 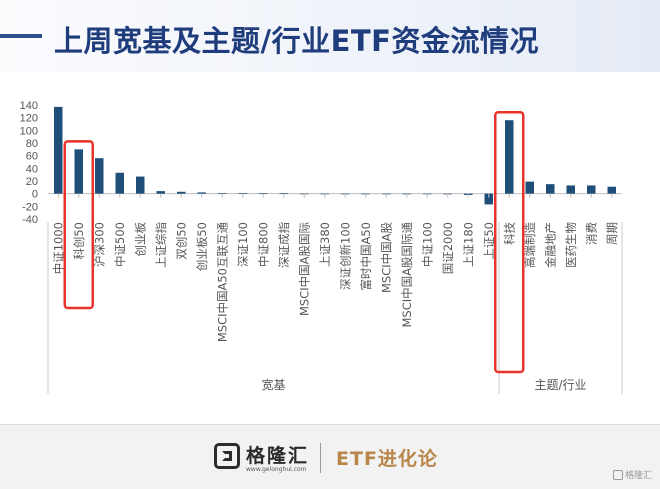 What do you see at coordinates (387, 459) in the screenshot?
I see `footer-brand: ETF进化论` at bounding box center [387, 459].